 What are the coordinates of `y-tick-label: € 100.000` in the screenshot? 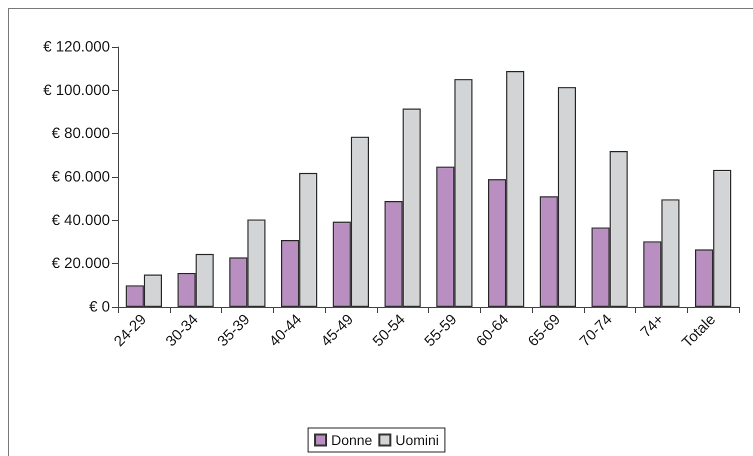 It's located at (76, 90).